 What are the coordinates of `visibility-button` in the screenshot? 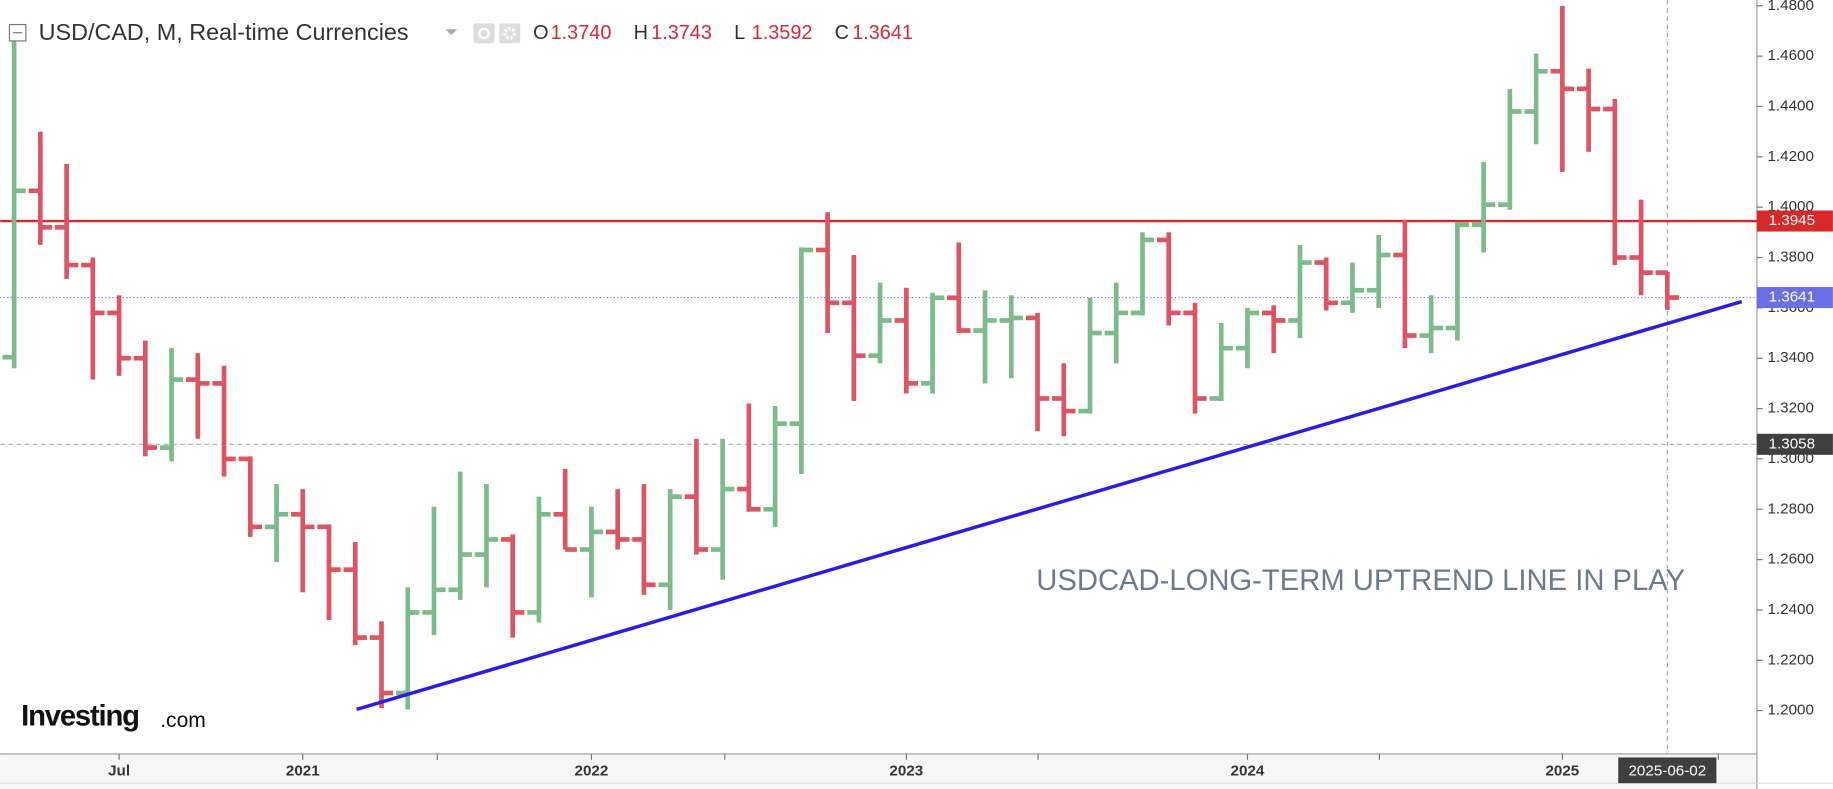 It's located at (484, 33).